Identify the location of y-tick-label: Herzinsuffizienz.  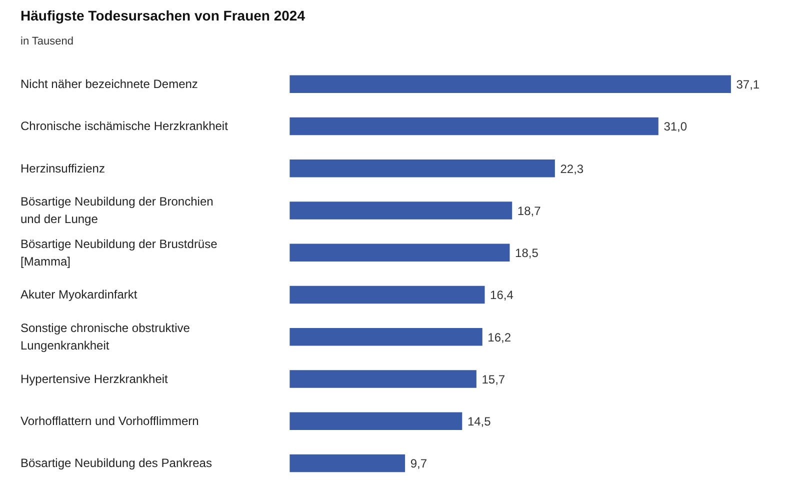
(62, 168).